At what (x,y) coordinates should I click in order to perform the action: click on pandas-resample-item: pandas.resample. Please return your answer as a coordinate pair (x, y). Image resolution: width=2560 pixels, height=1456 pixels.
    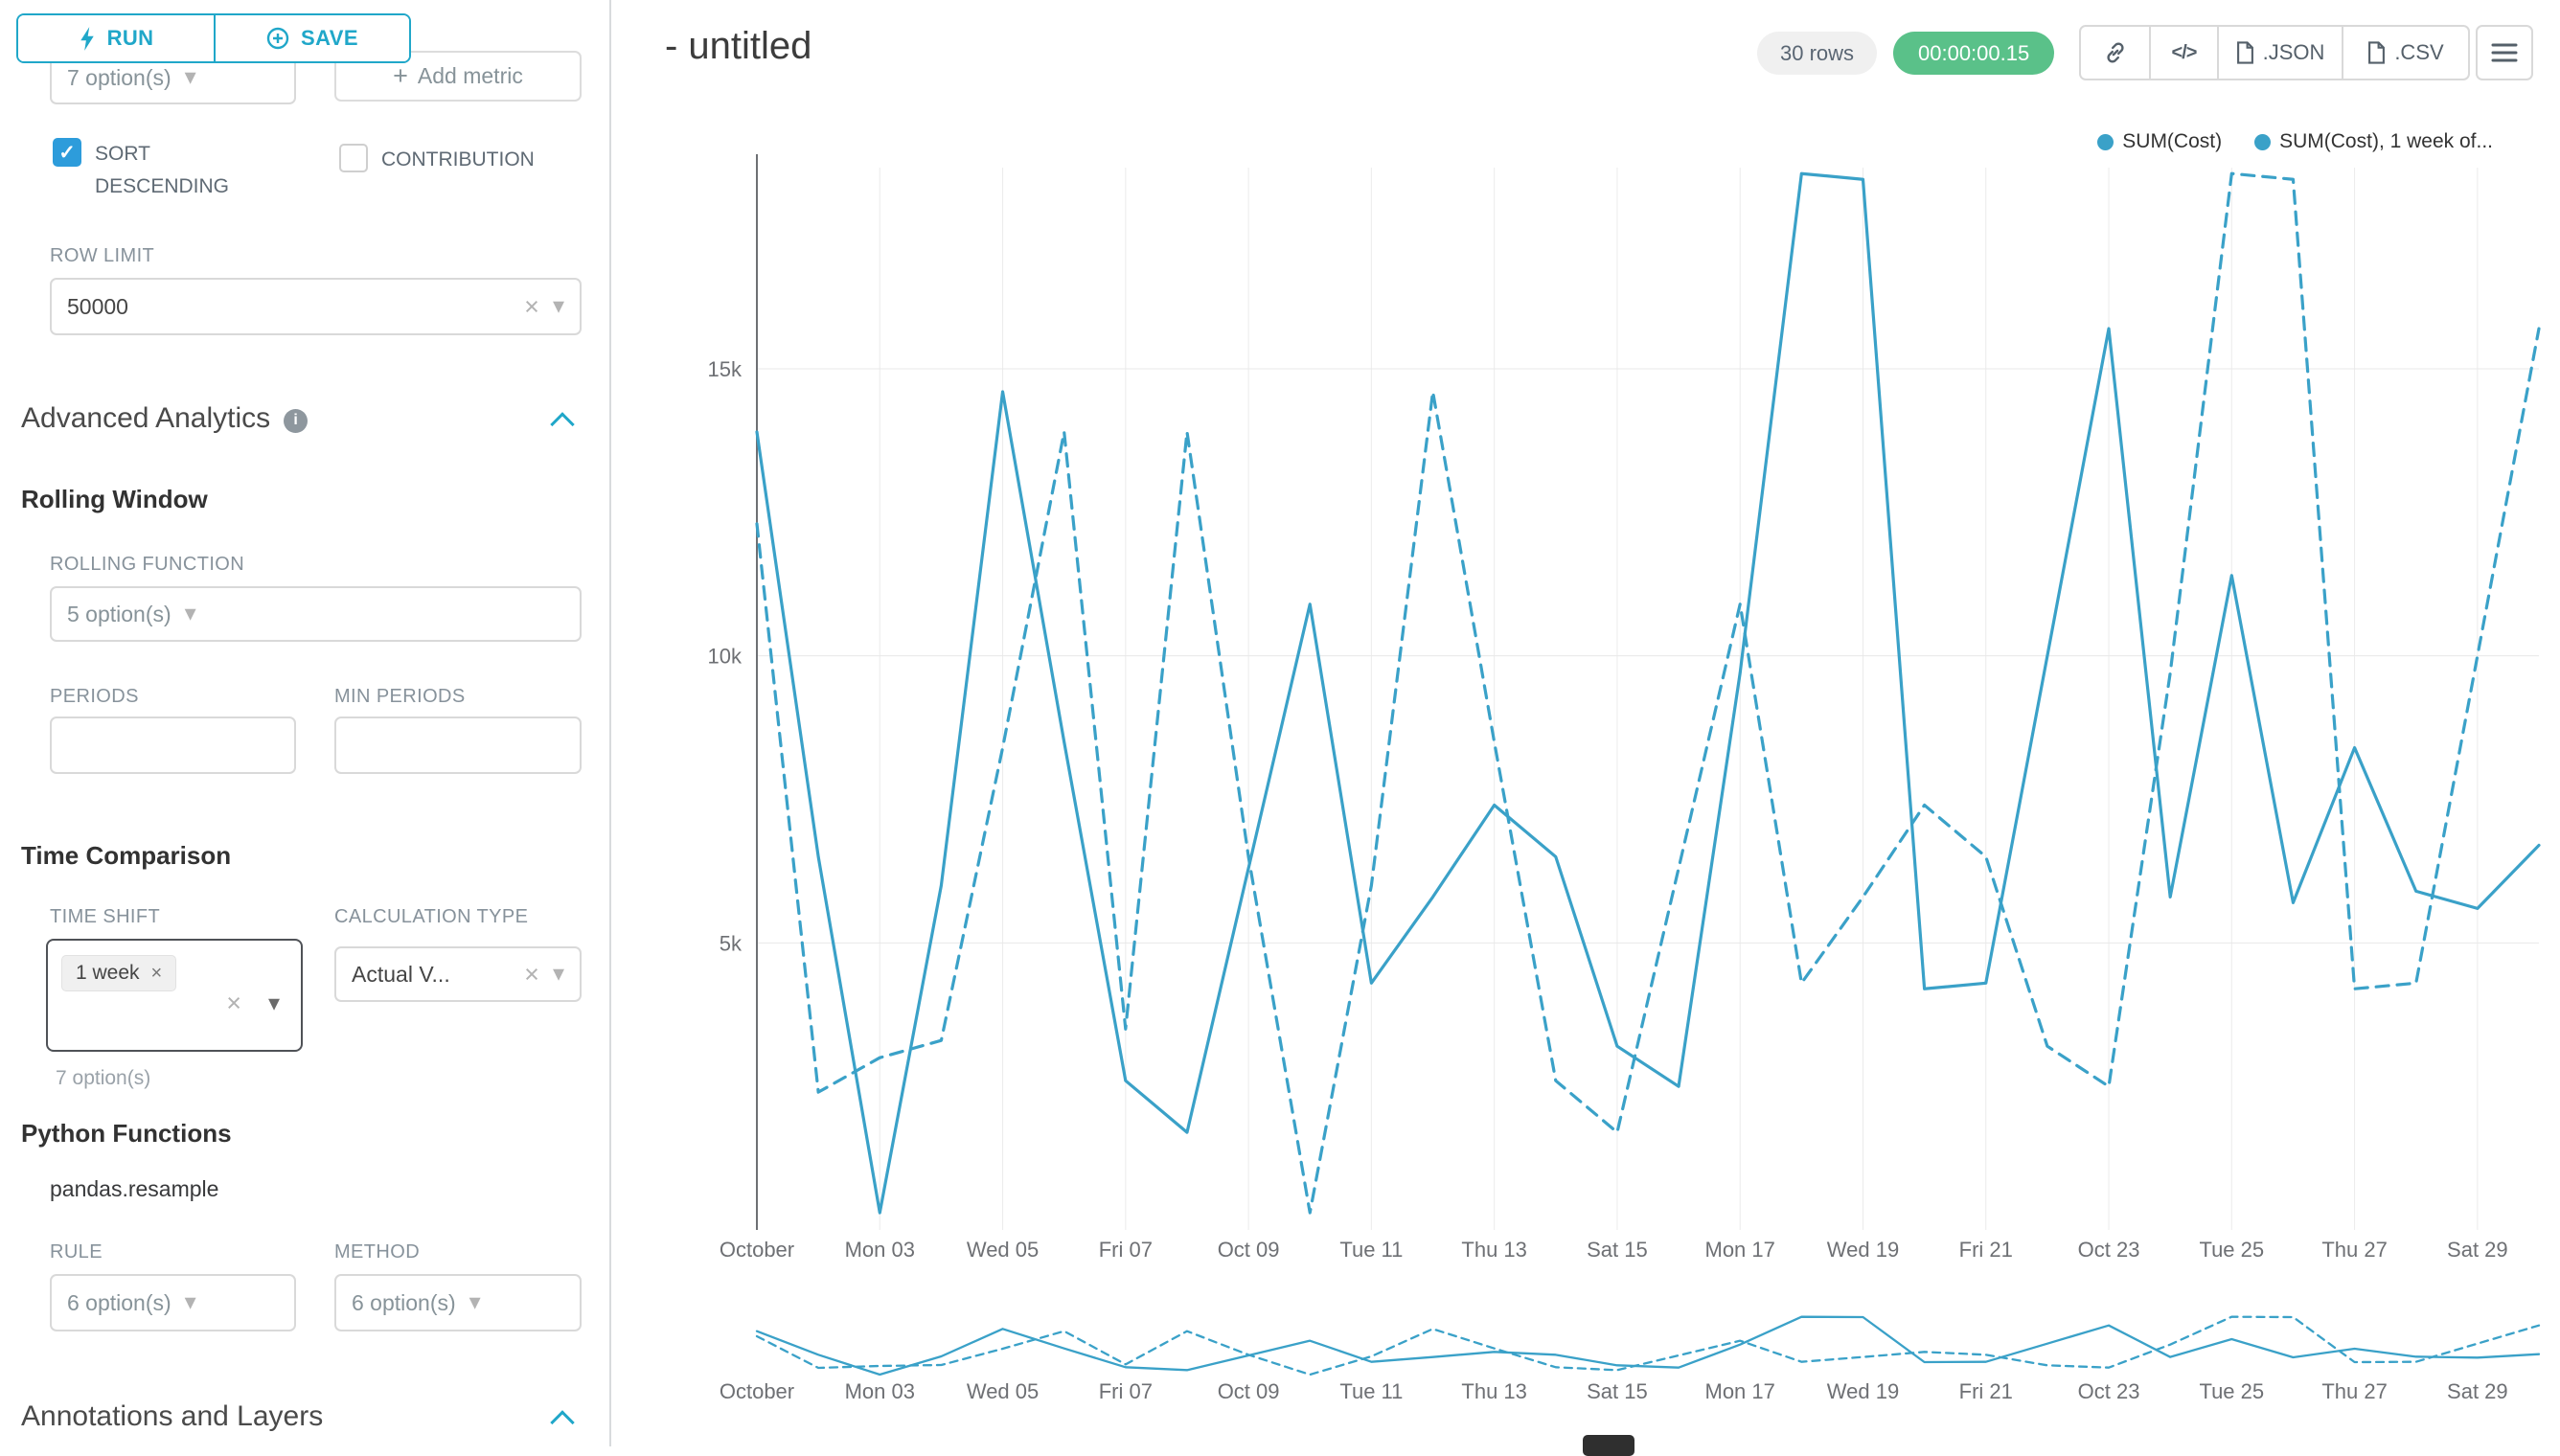
    Looking at the image, I should click on (134, 1188).